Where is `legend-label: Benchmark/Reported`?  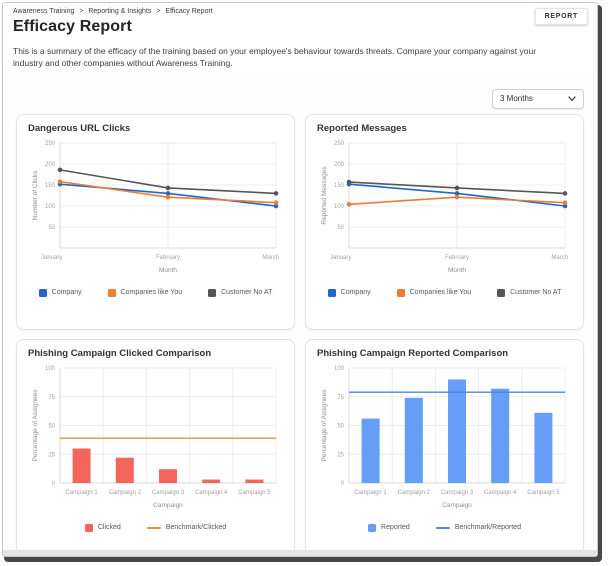
legend-label: Benchmark/Reported is located at coordinates (487, 527).